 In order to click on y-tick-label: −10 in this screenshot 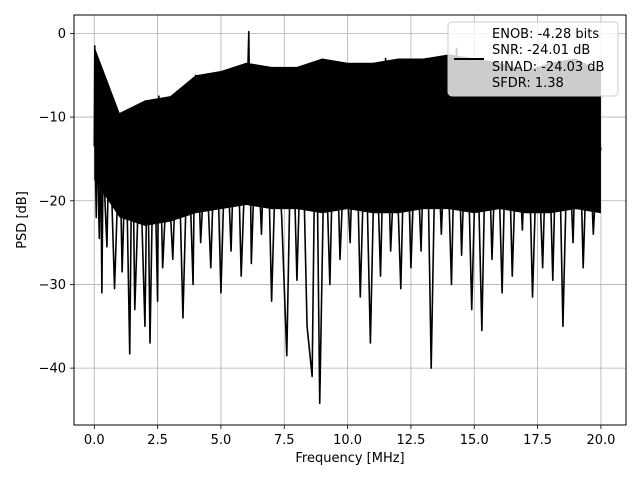, I will do `click(52, 118)`.